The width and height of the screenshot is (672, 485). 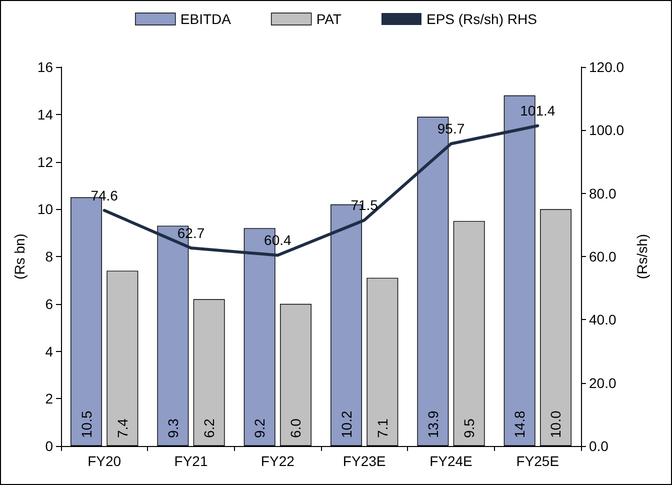 I want to click on y2-tick-label: 60.0, so click(x=602, y=256).